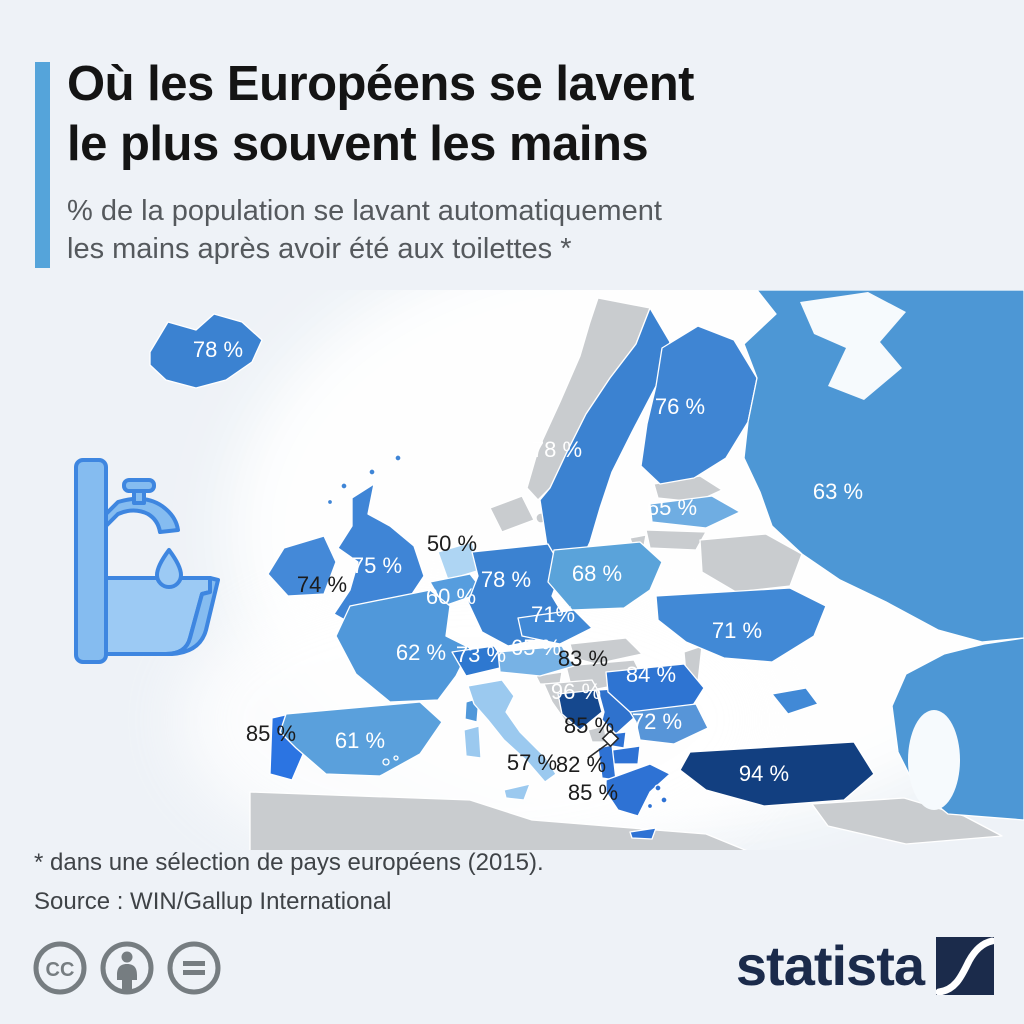  I want to click on cc-by-person-icon, so click(127, 968).